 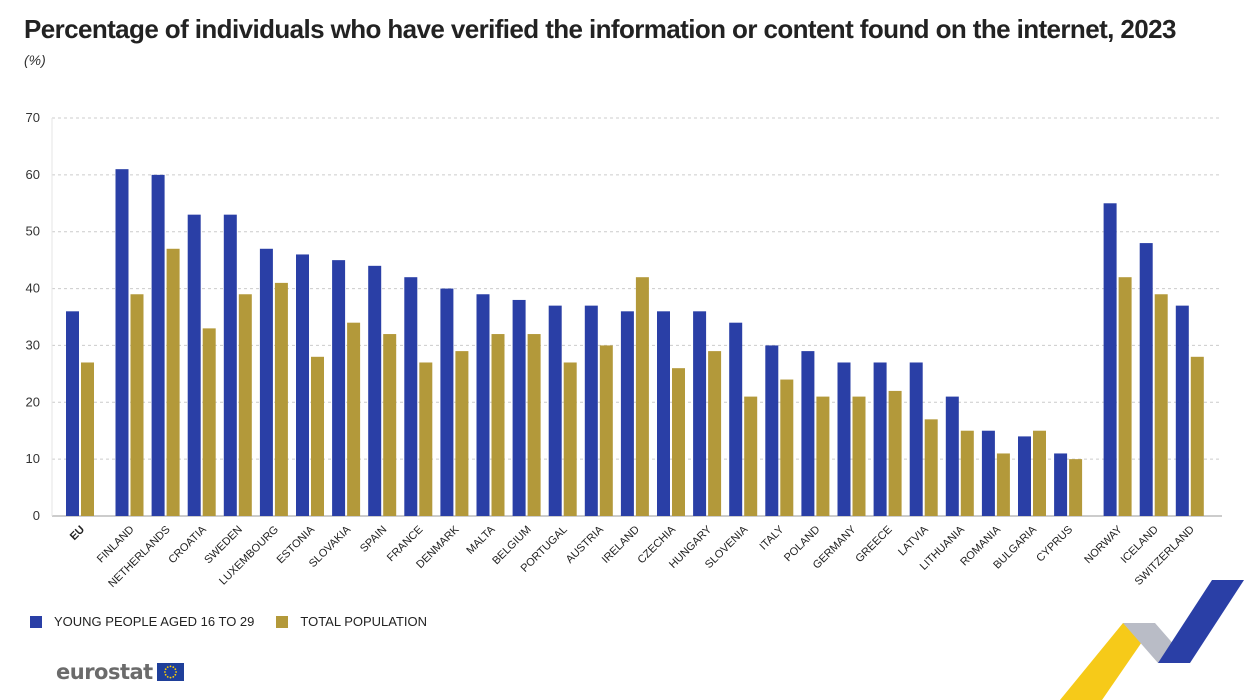 What do you see at coordinates (209, 422) in the screenshot?
I see `bar-total-croatia` at bounding box center [209, 422].